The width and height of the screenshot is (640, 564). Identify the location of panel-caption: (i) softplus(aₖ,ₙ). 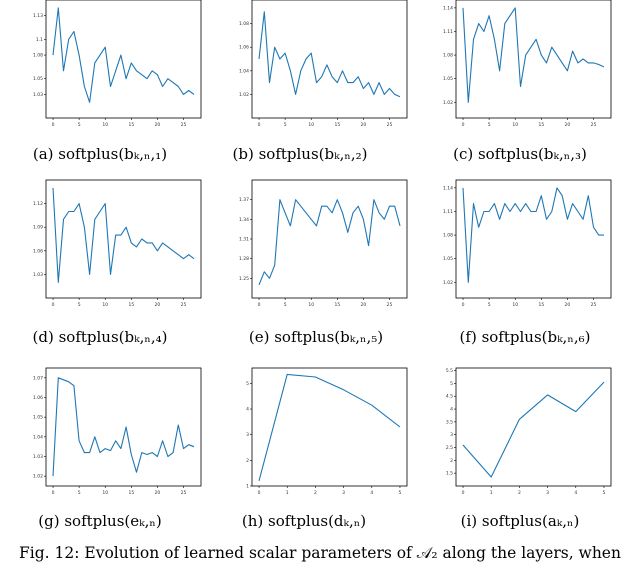
(520, 521).